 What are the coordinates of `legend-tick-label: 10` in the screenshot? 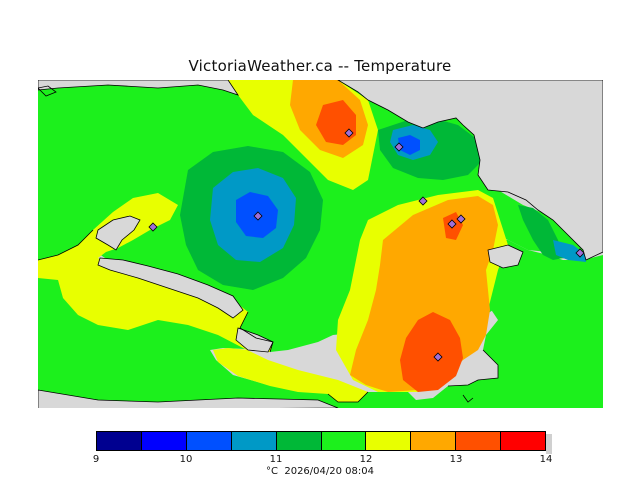 It's located at (186, 459).